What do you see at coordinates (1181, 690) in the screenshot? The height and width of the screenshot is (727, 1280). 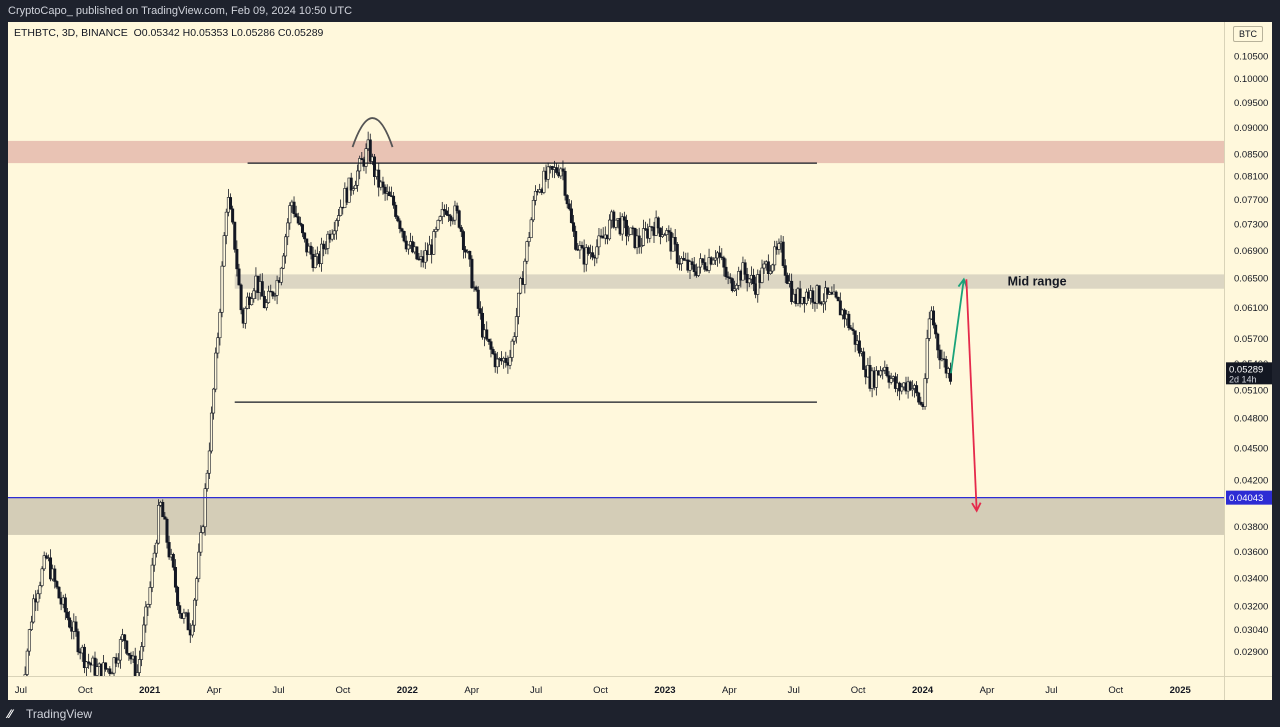 I see `time-tick-label: 2025` at bounding box center [1181, 690].